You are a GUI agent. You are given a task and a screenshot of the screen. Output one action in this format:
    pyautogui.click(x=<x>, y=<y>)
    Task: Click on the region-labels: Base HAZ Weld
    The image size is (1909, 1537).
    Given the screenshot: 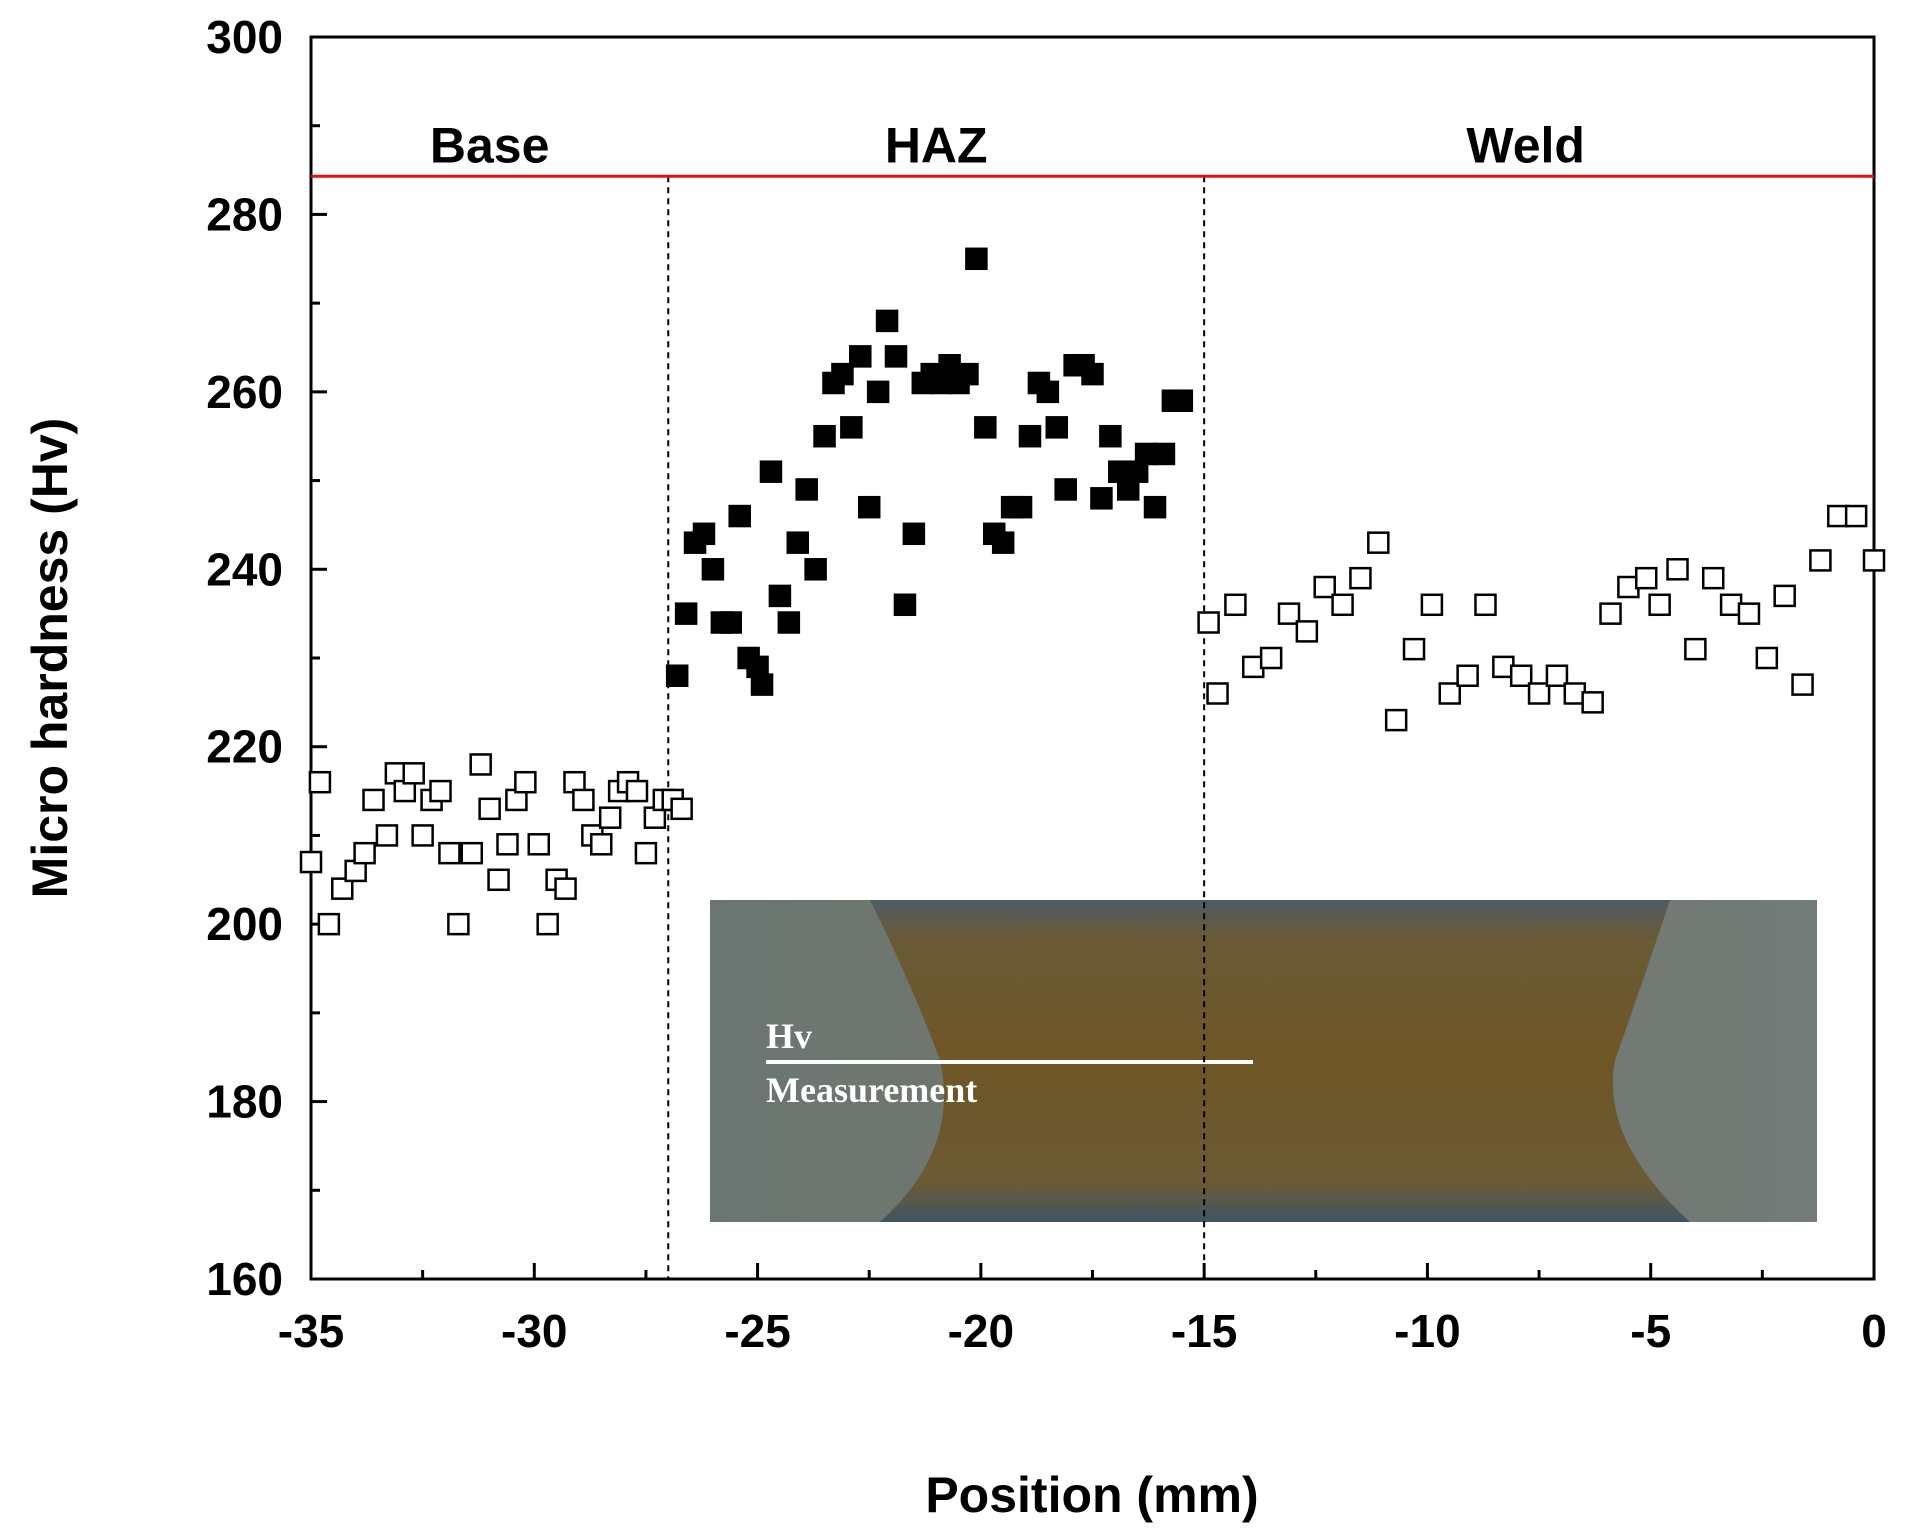 What is the action you would take?
    pyautogui.click(x=1007, y=145)
    